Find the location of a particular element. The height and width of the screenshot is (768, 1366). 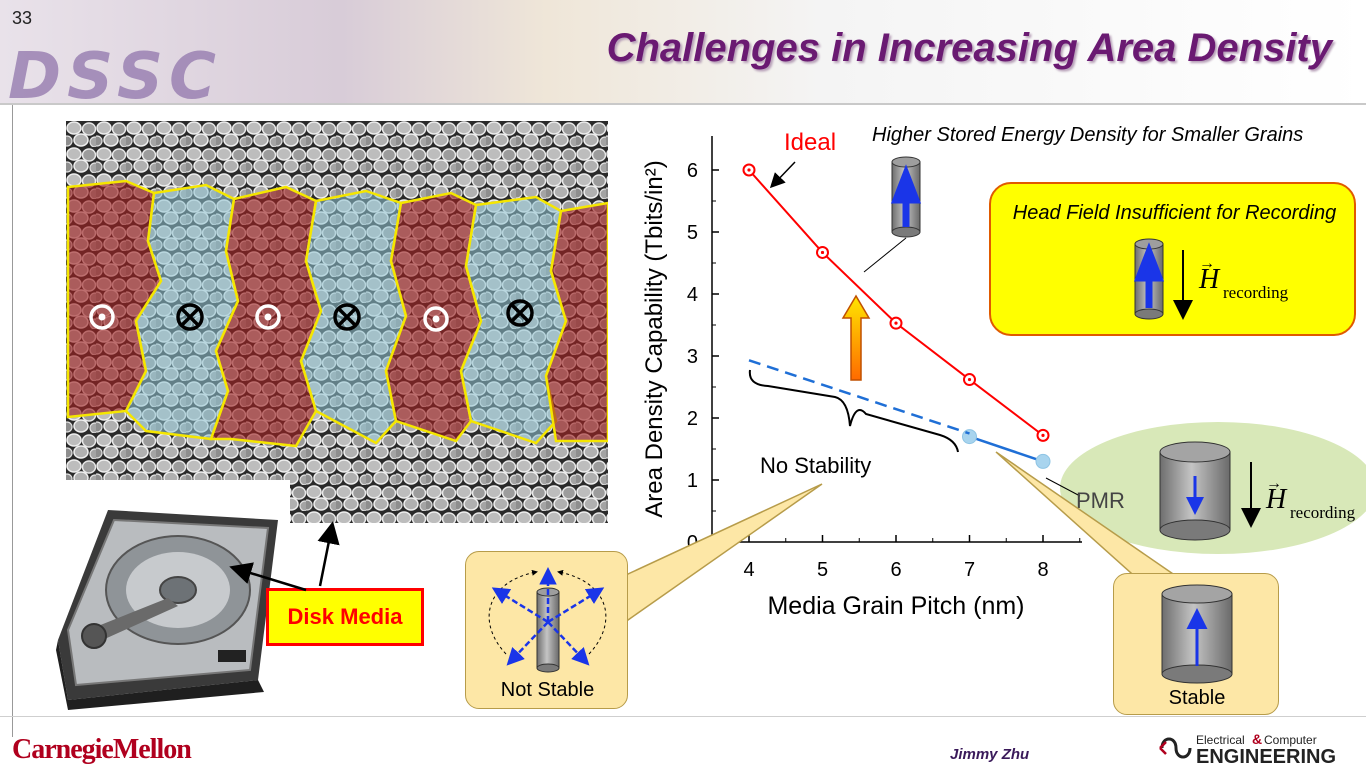

y-tick-label: 2 is located at coordinates (692, 419).